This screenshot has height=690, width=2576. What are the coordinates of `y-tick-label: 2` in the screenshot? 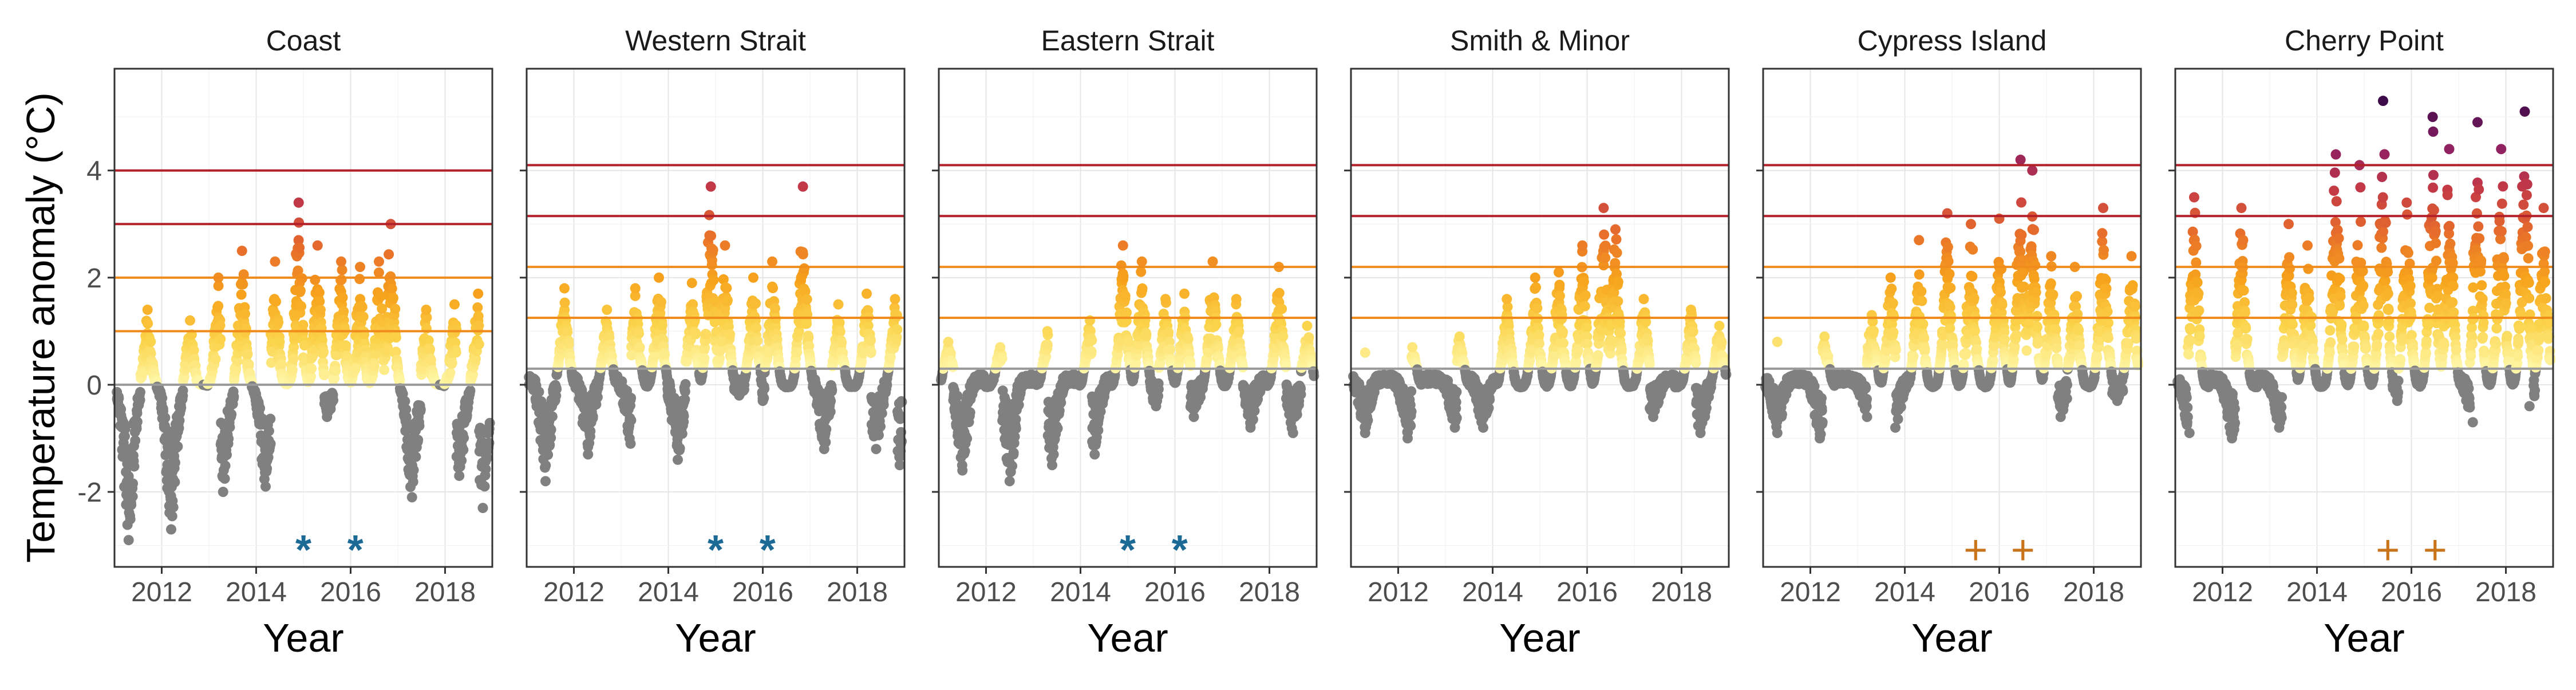 It's located at (94, 278).